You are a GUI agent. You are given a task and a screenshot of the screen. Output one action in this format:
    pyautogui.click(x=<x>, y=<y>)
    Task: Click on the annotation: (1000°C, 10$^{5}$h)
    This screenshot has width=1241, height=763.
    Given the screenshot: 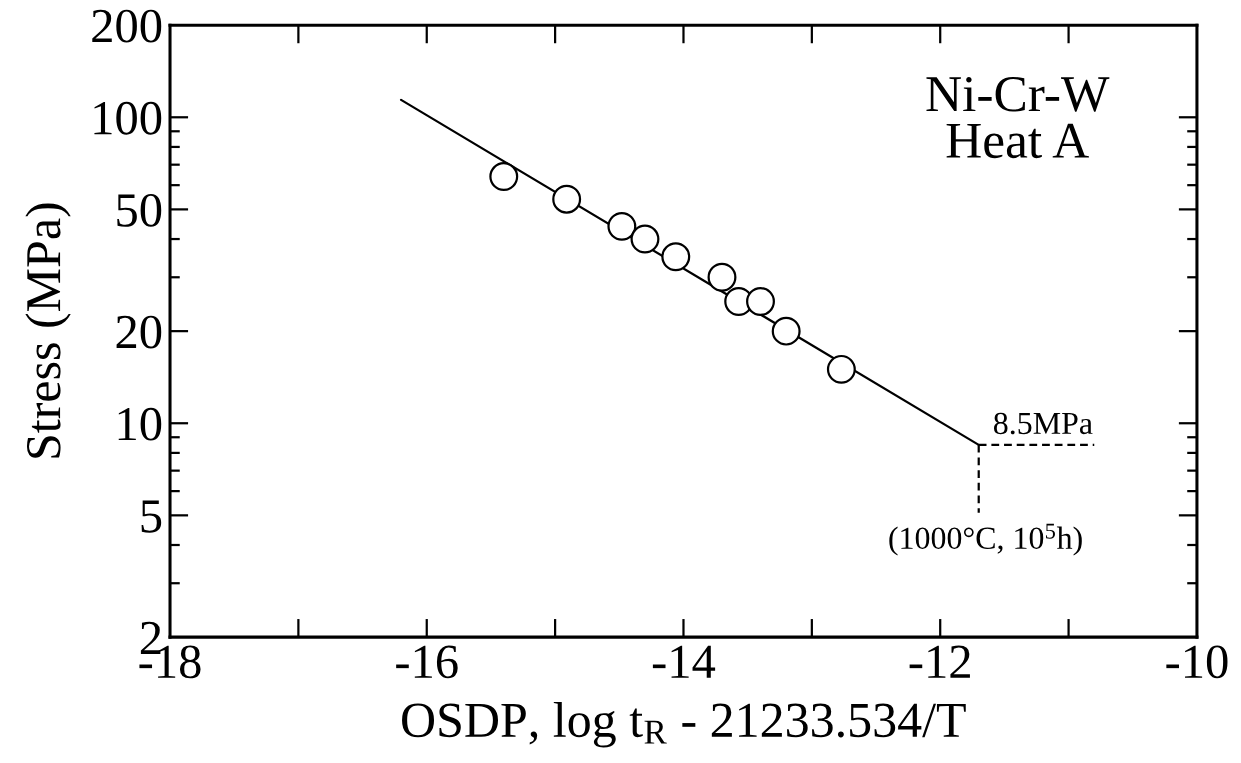 What is the action you would take?
    pyautogui.click(x=985, y=539)
    